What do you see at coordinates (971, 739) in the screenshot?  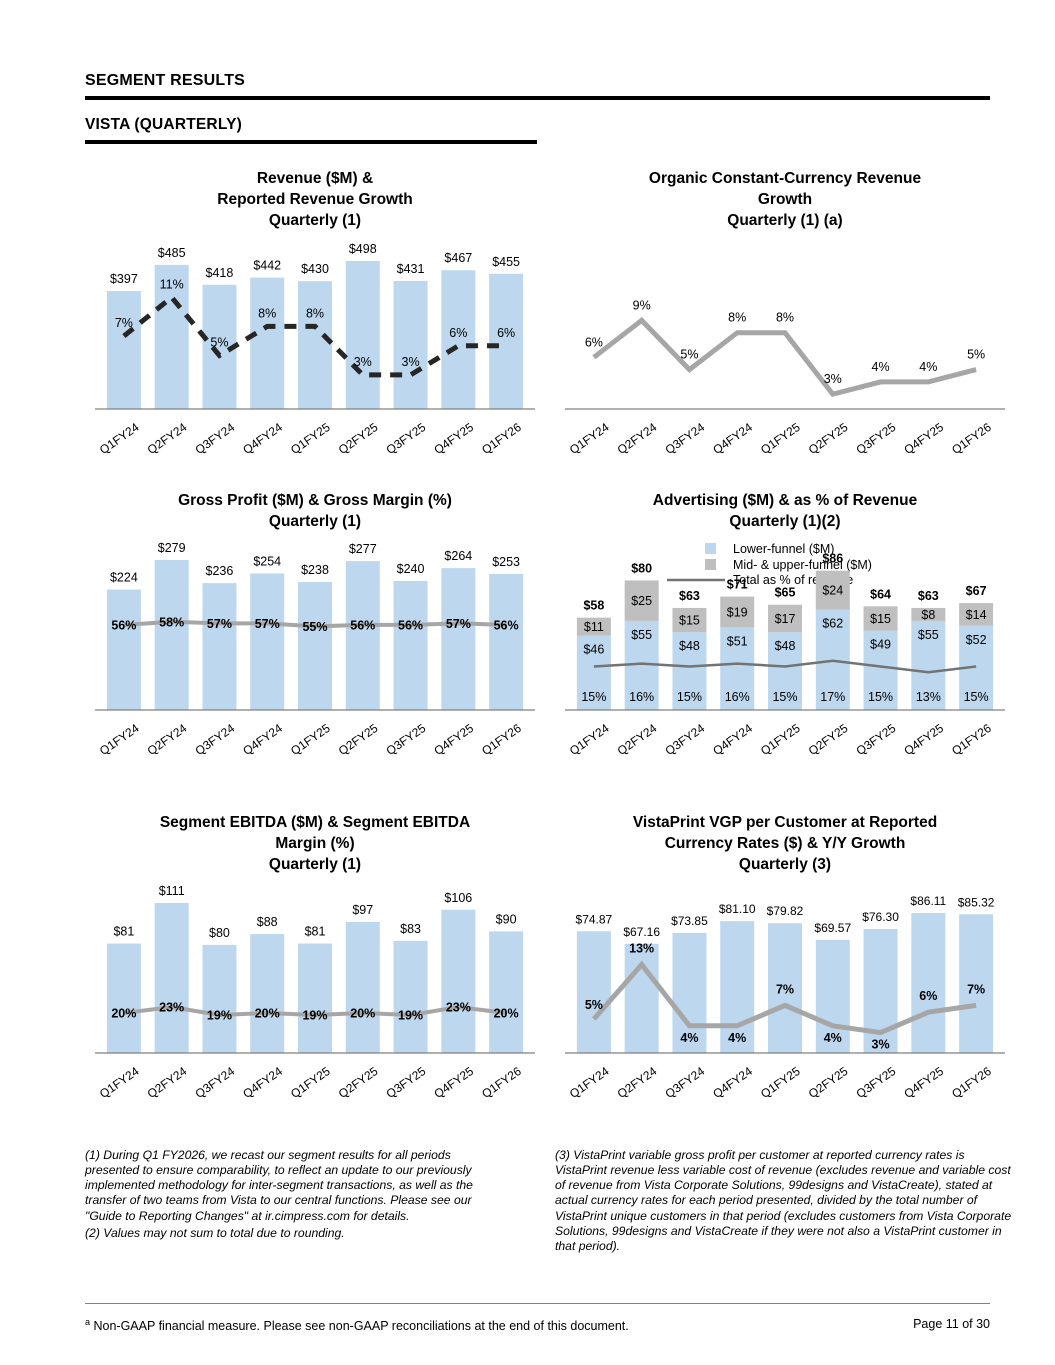 I see `x-axis-label: Q1FY26` at bounding box center [971, 739].